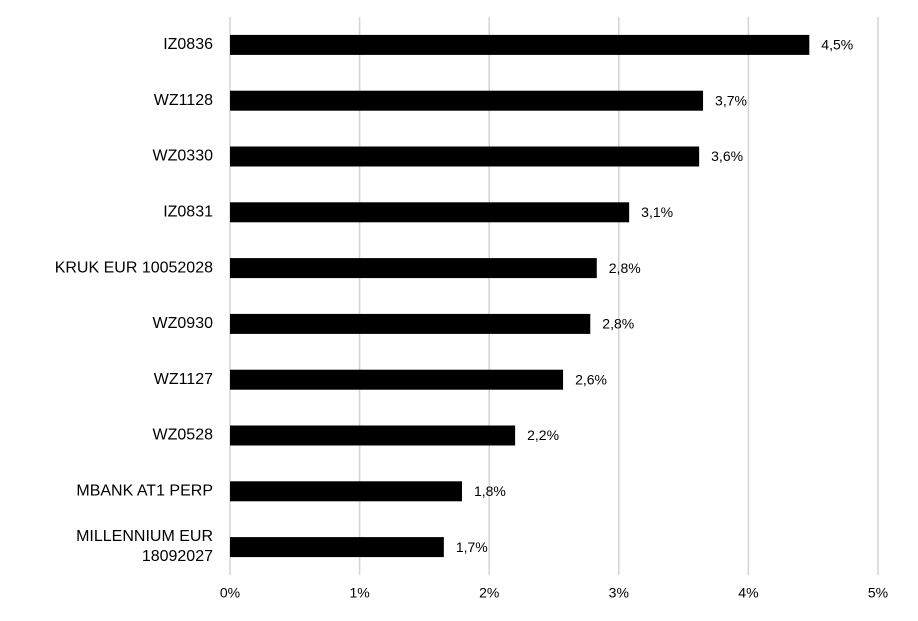 The height and width of the screenshot is (621, 918). What do you see at coordinates (748, 593) in the screenshot?
I see `x-tick-label: 4%` at bounding box center [748, 593].